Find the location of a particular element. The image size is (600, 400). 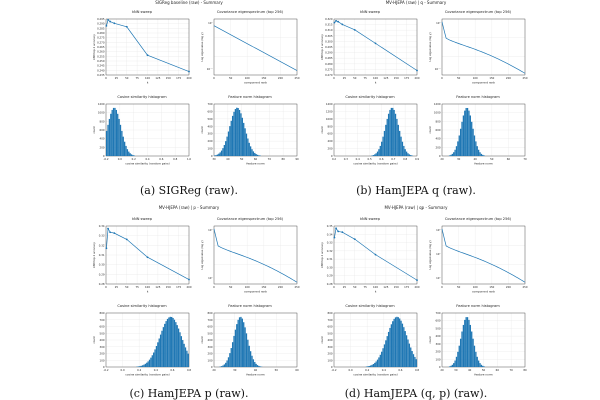

plot-title: kNN sweep is located at coordinates (370, 219).